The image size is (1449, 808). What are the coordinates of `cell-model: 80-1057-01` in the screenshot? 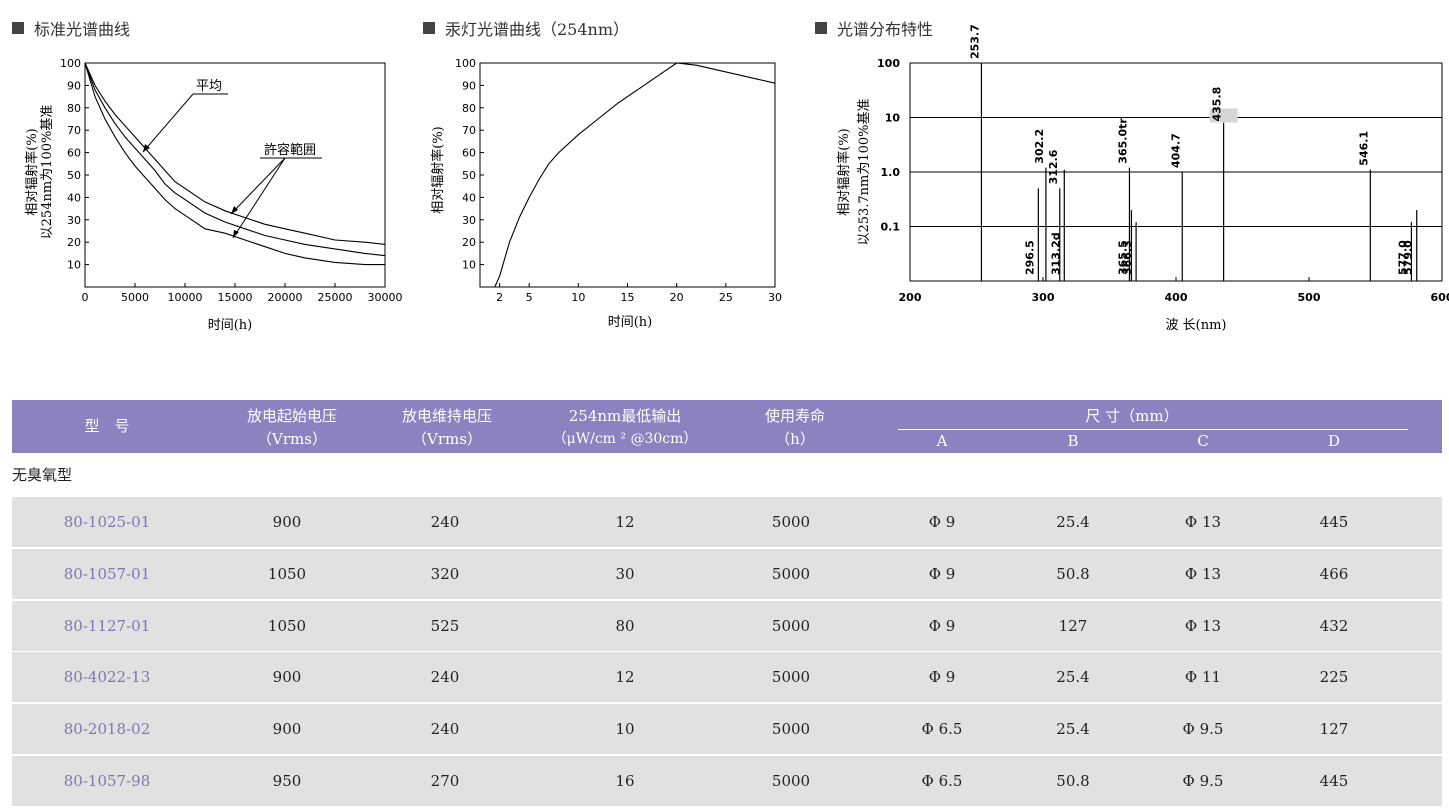 It's located at (107, 573).